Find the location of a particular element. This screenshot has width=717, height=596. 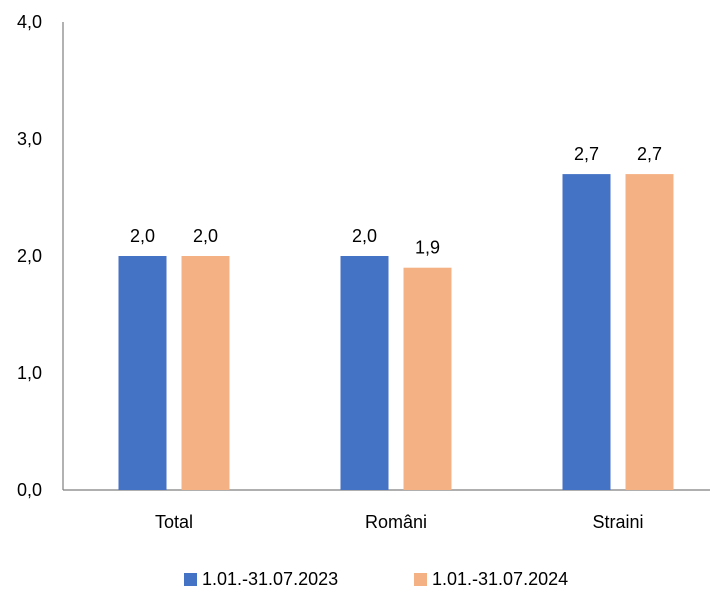

y-tick-label: 2,0 is located at coordinates (29, 256).